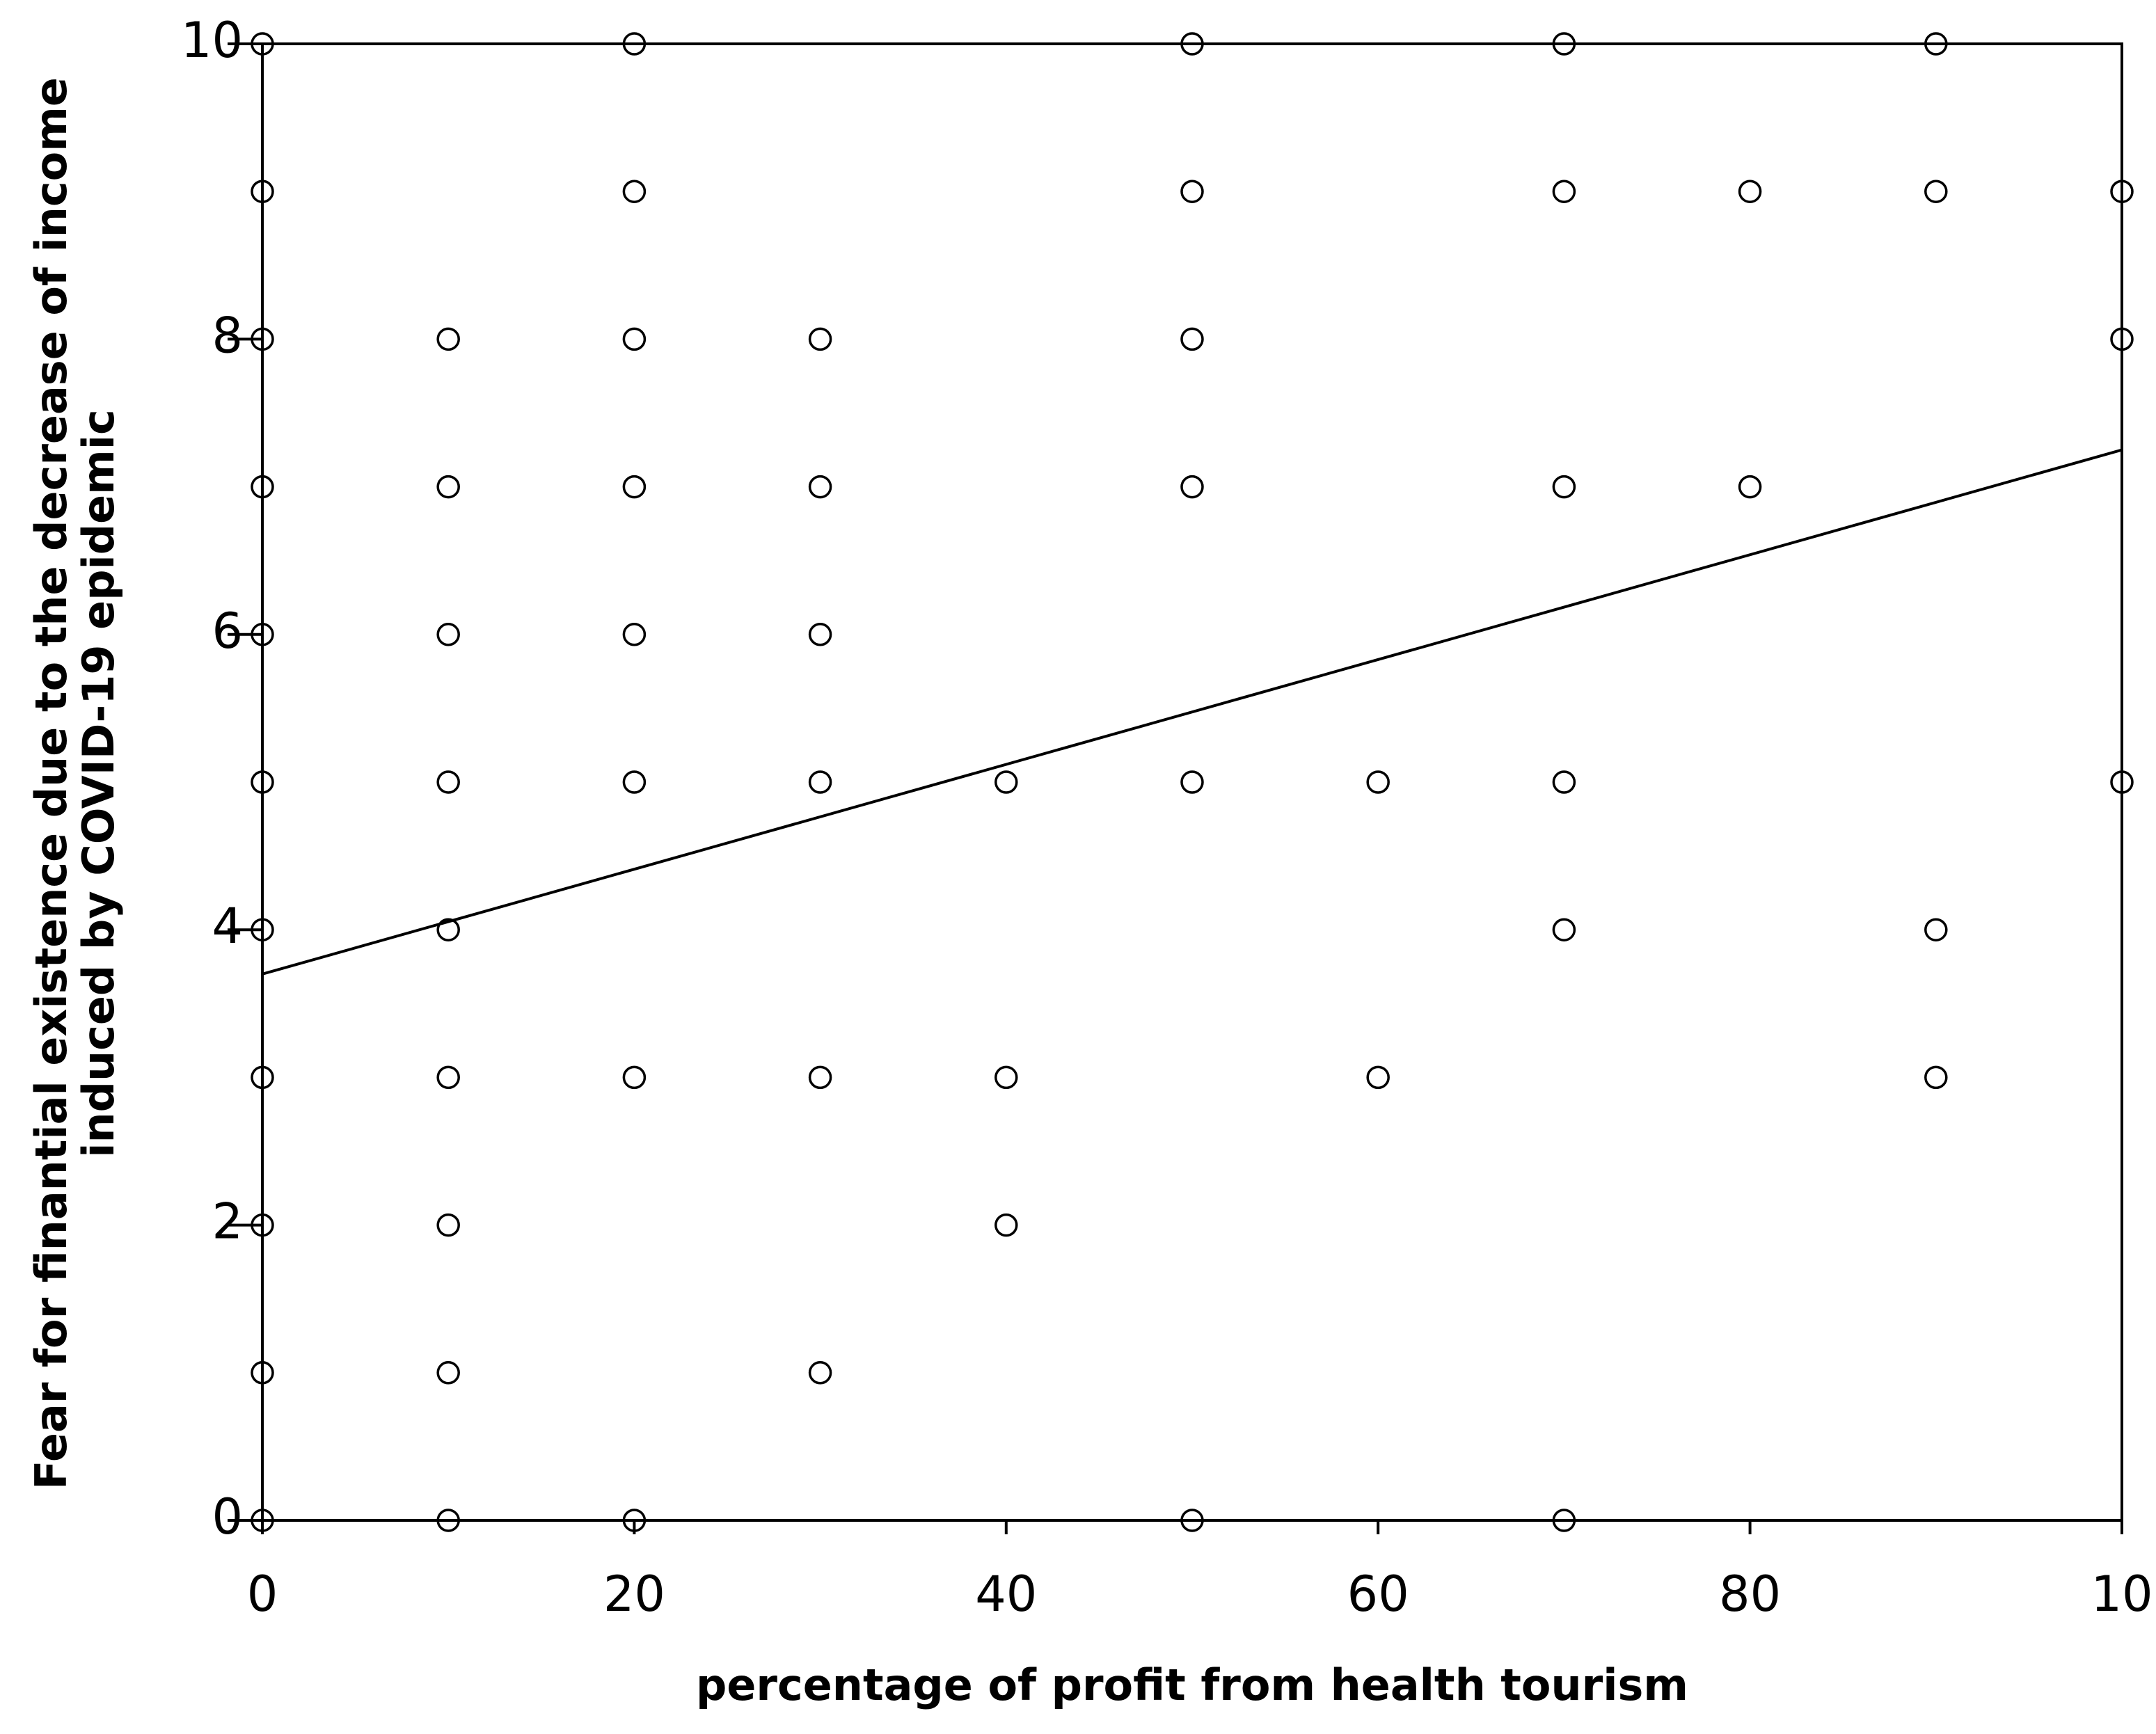  What do you see at coordinates (2122, 1594) in the screenshot?
I see `x-tick-label: 10` at bounding box center [2122, 1594].